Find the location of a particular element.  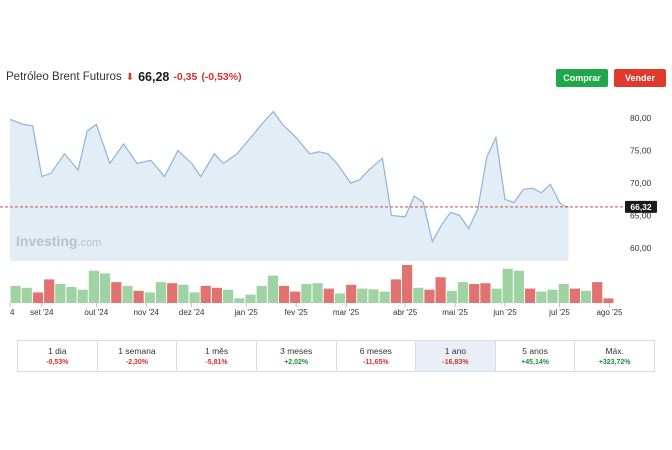

buy-button: Comprar is located at coordinates (582, 78).